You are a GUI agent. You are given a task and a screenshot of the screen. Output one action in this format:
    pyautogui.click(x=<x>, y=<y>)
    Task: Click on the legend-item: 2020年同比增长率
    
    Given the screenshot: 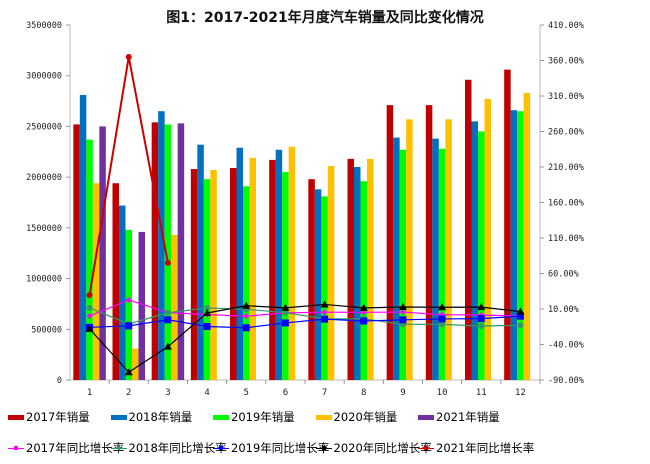 What is the action you would take?
    pyautogui.click(x=373, y=448)
    